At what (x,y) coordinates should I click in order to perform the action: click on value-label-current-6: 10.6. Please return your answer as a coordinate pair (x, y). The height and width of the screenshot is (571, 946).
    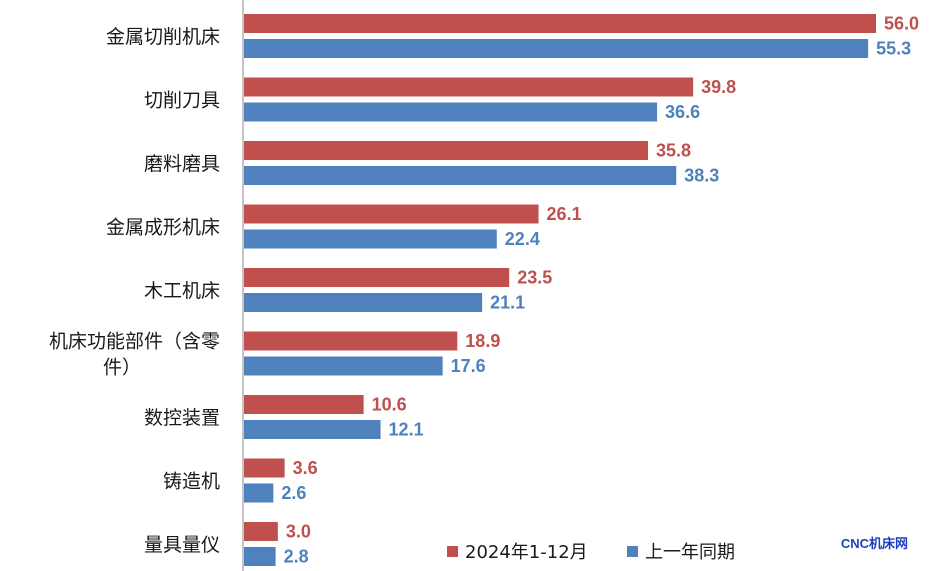
    Looking at the image, I should click on (389, 405).